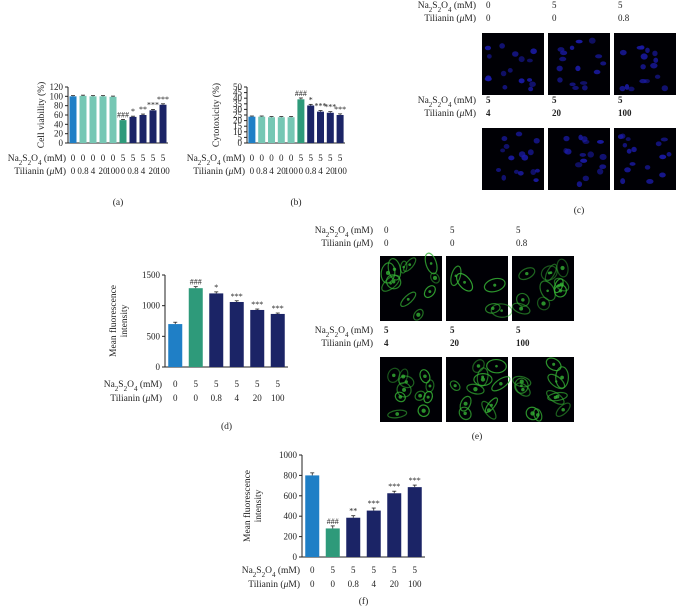  I want to click on y-tick-label: 1500, so click(151, 275).